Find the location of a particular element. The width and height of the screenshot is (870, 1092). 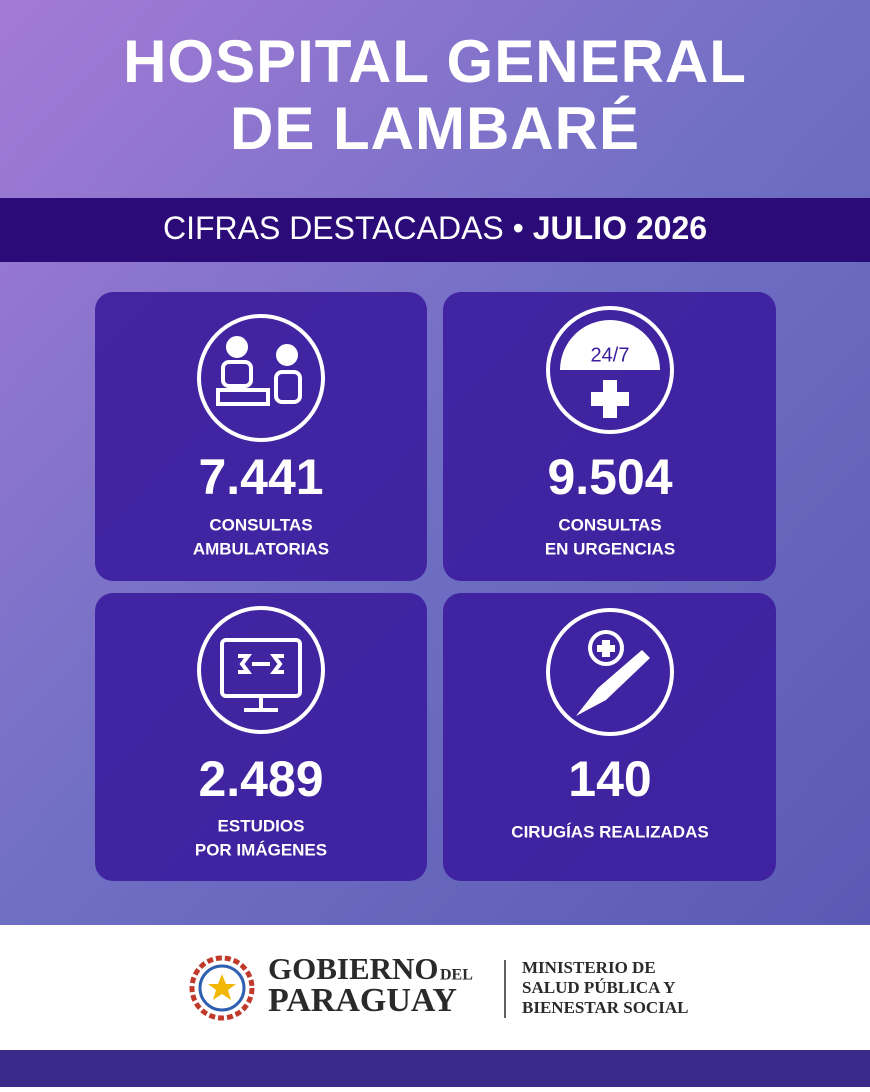

card-label: CIRUGÍAS REALIZADAS is located at coordinates (609, 831).